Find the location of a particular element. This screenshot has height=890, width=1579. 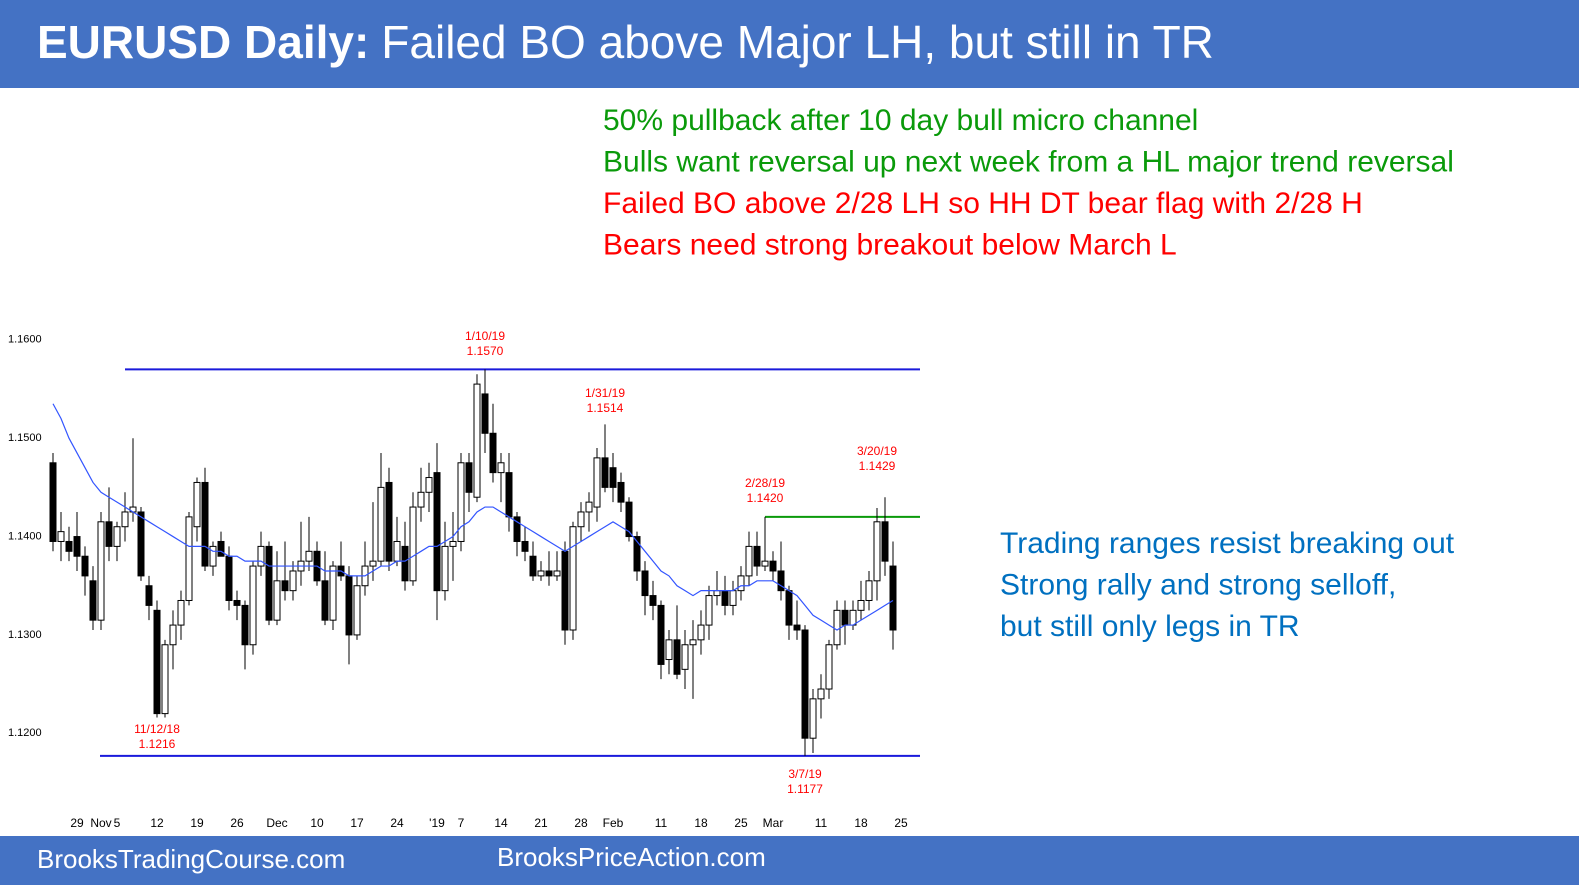

title-bold: EURUSD Daily: is located at coordinates (203, 42).